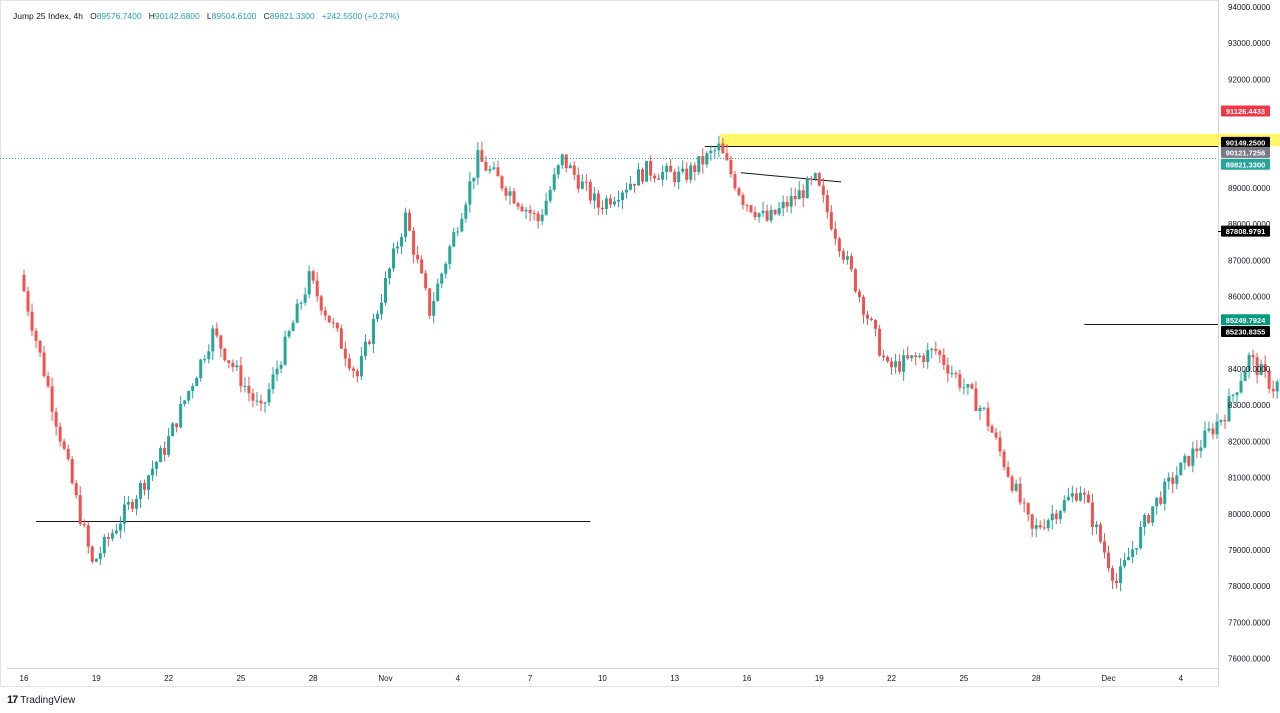 This screenshot has height=713, width=1280. What do you see at coordinates (41, 16) in the screenshot?
I see `symbol-name: Jump 25 Index` at bounding box center [41, 16].